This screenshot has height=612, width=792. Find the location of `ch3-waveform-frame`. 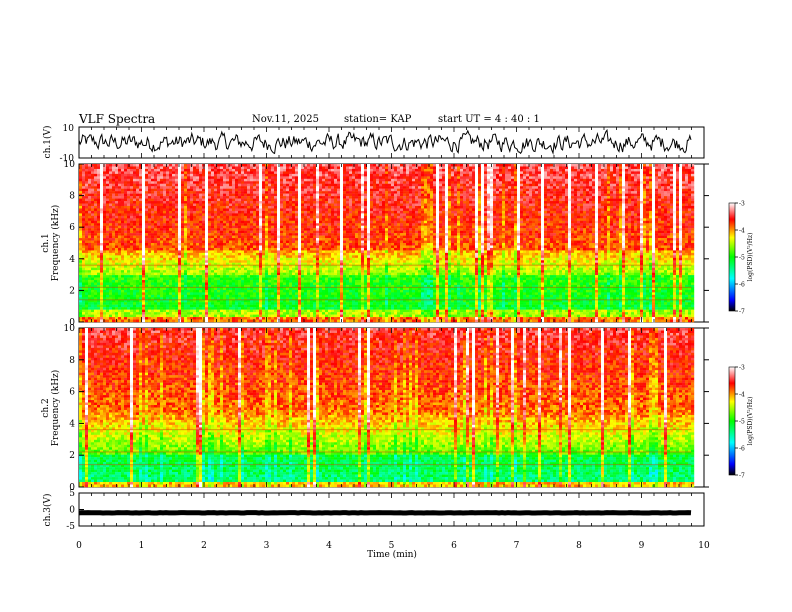

ch3-waveform-frame is located at coordinates (391, 509).